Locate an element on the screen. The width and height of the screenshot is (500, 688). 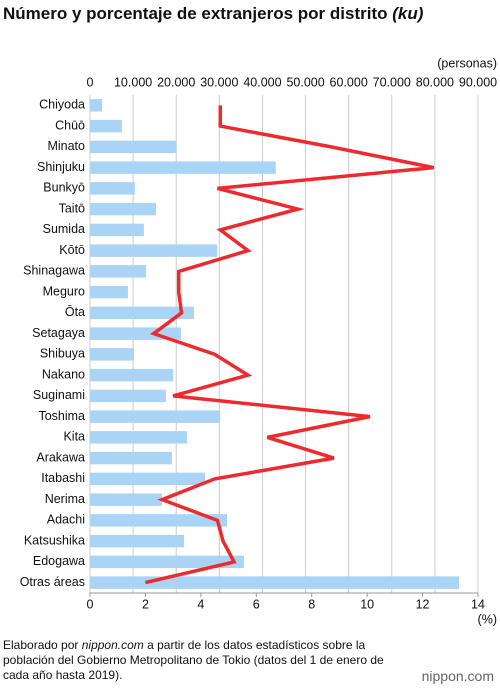
y-tick-label: Toshima is located at coordinates (61, 416).